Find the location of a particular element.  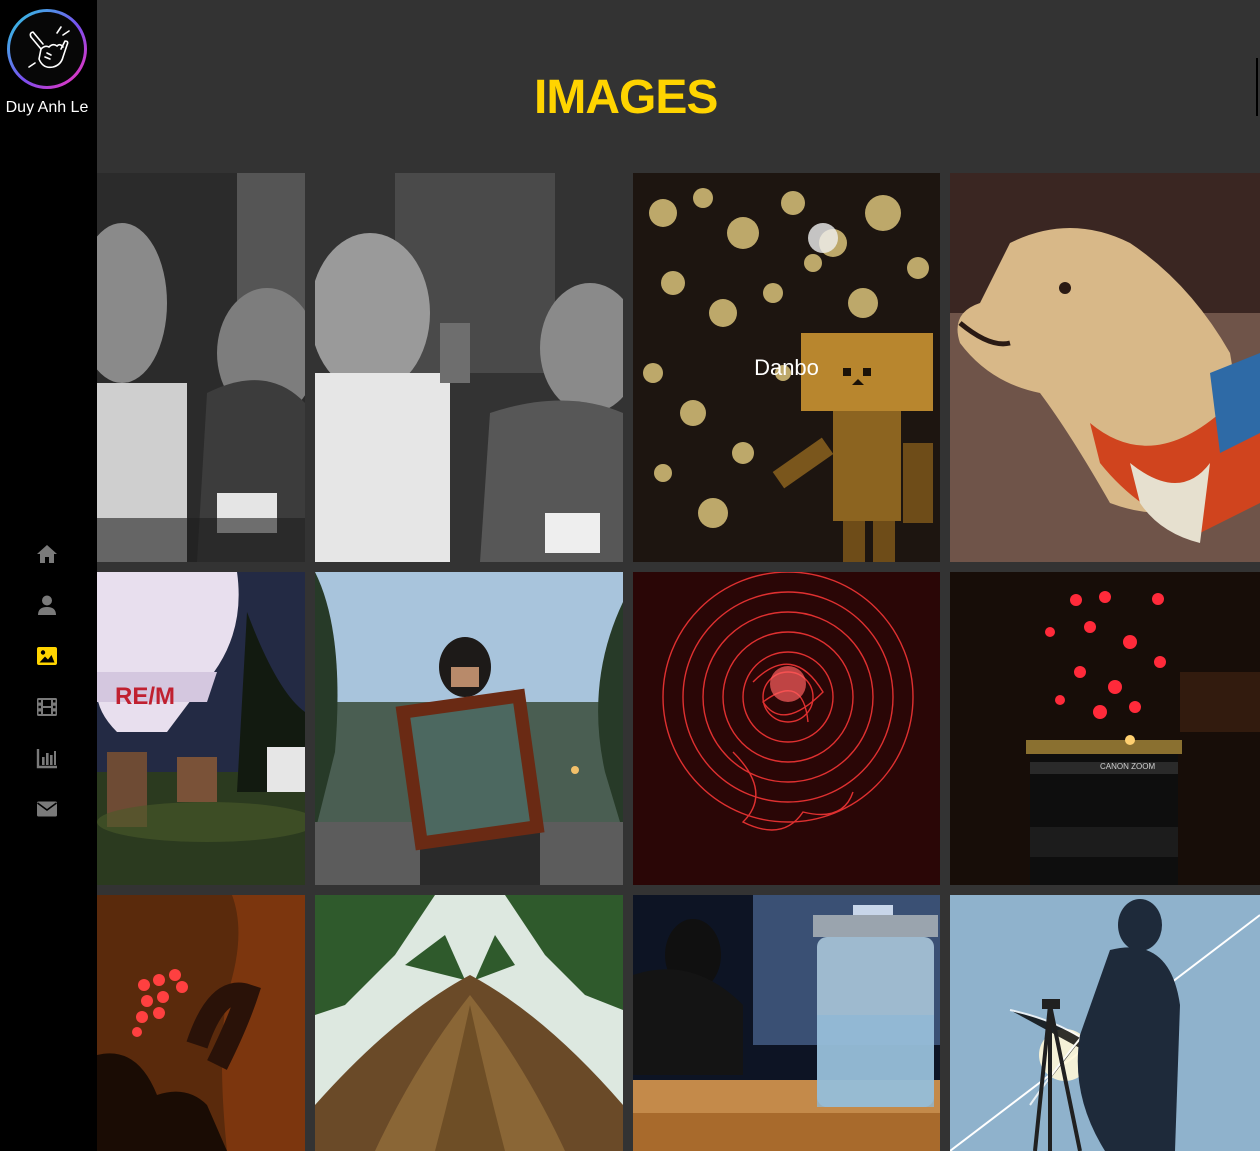

svg-text: CANON ZOOM is located at coordinates (1127, 766).